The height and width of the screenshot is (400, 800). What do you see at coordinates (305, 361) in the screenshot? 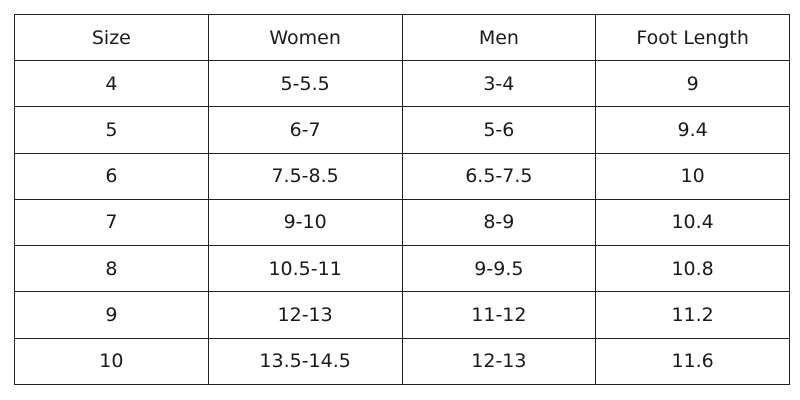
I see `table-cell: 13.5-14.5` at bounding box center [305, 361].